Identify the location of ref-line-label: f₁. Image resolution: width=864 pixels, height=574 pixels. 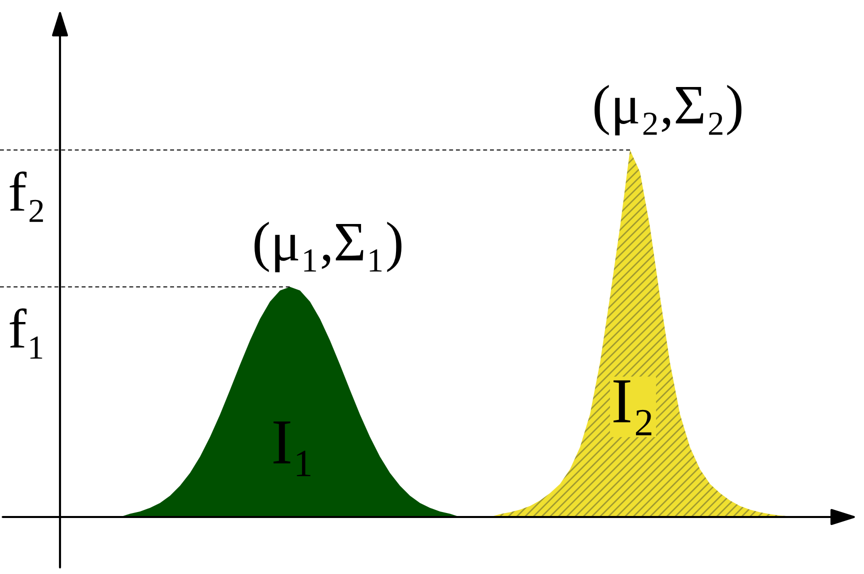
(26, 333).